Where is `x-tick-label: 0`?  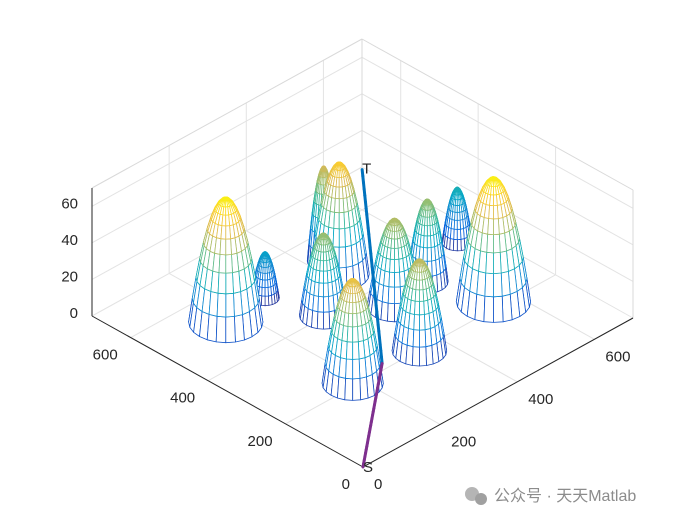 x-tick-label: 0 is located at coordinates (378, 484).